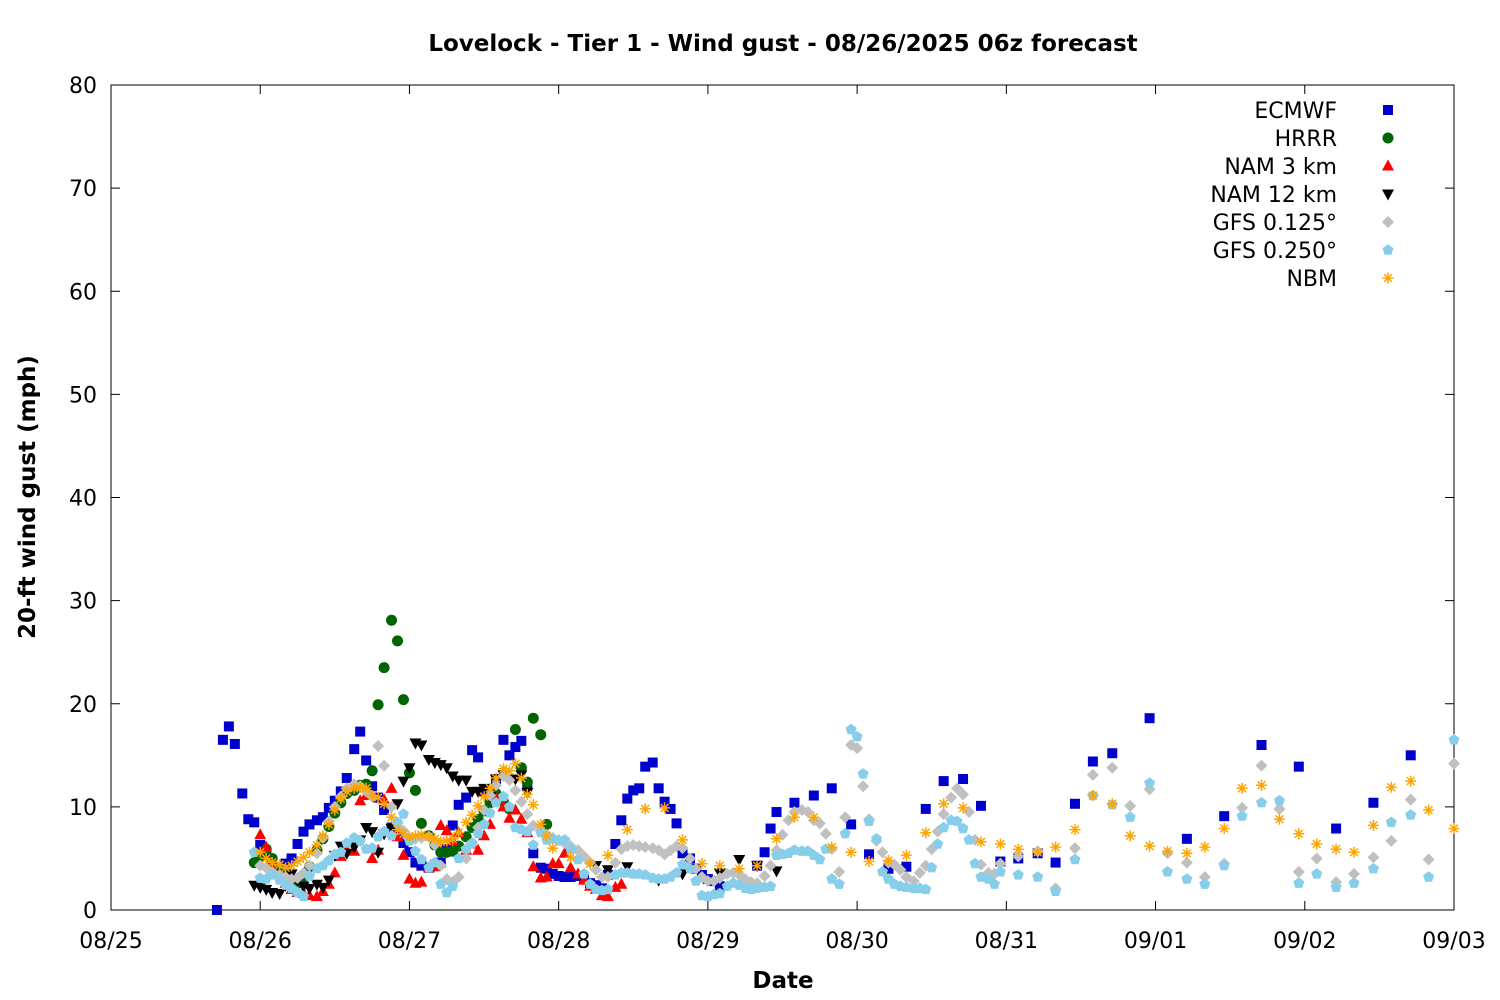  Describe the element at coordinates (83, 86) in the screenshot. I see `y-tick-label: 80` at that location.